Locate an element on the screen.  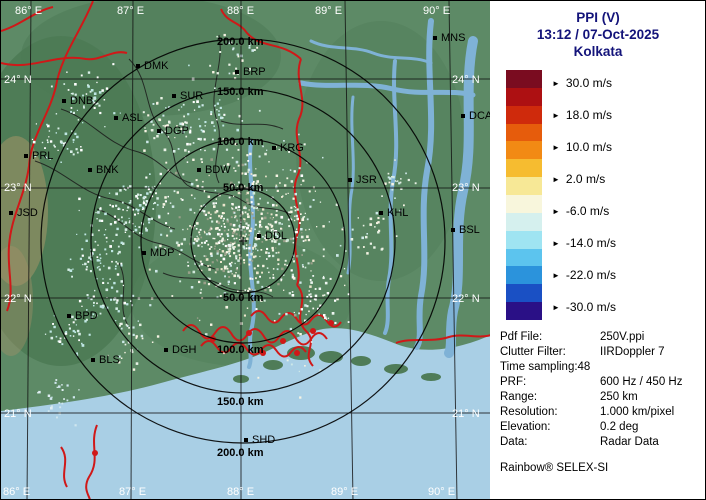
scale-label-row: ► -22.0 m/s is located at coordinates (584, 275).